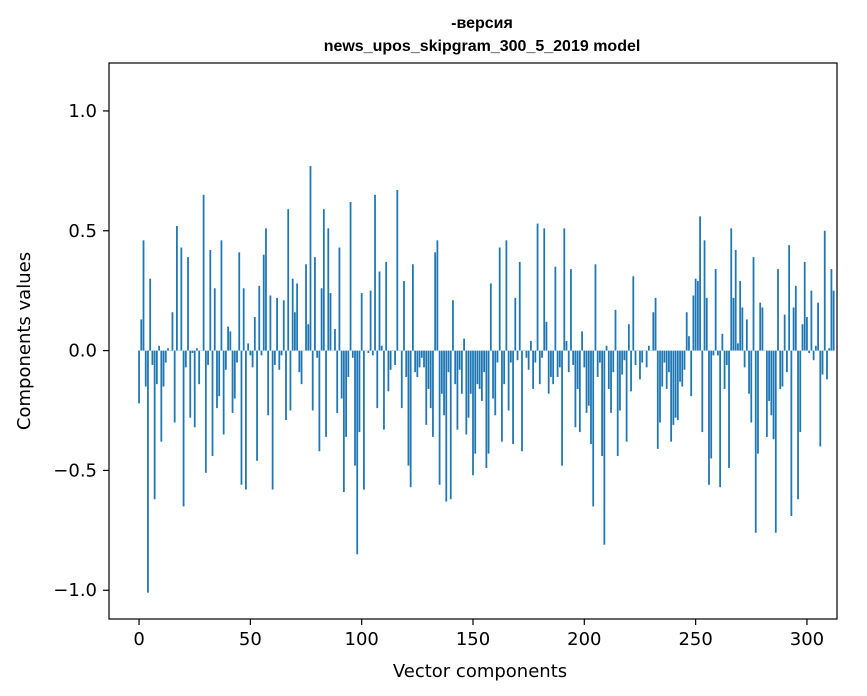  Describe the element at coordinates (82, 231) in the screenshot. I see `y-tick-label: 0.5` at that location.